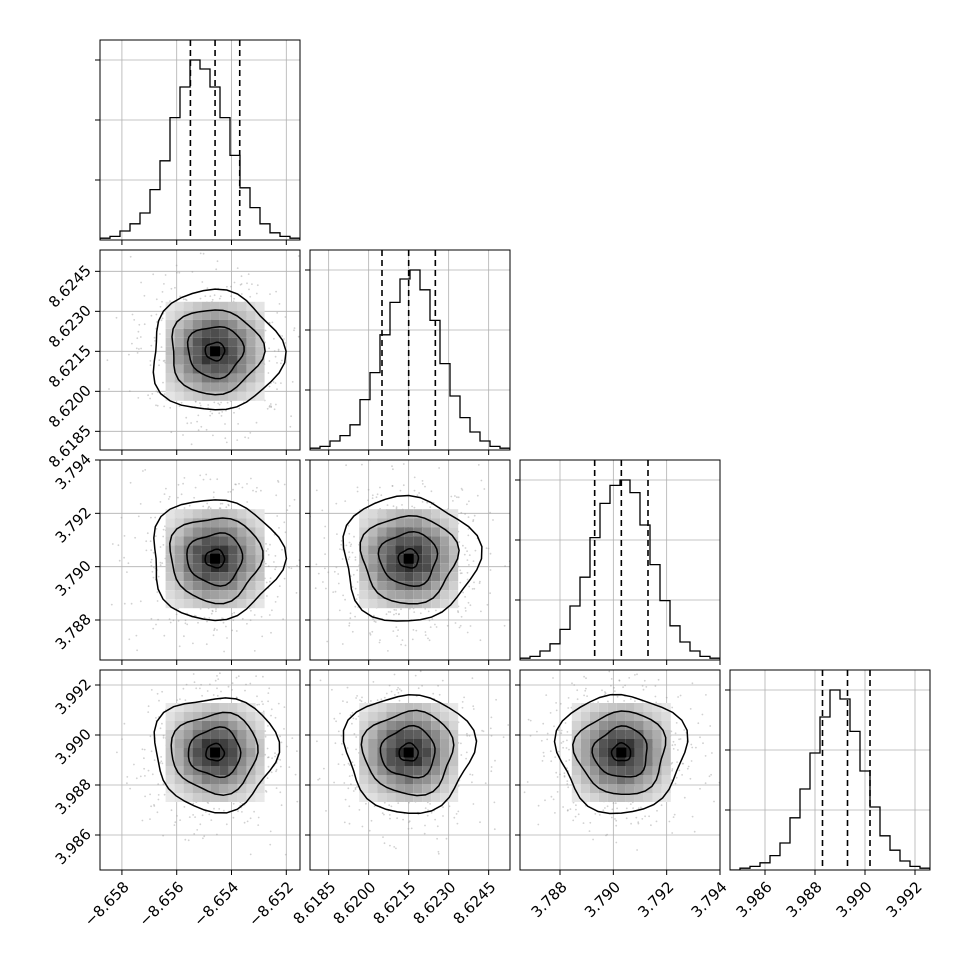 The height and width of the screenshot is (970, 970). Describe the element at coordinates (70, 406) in the screenshot. I see `y-tick-label: 8.6200` at that location.